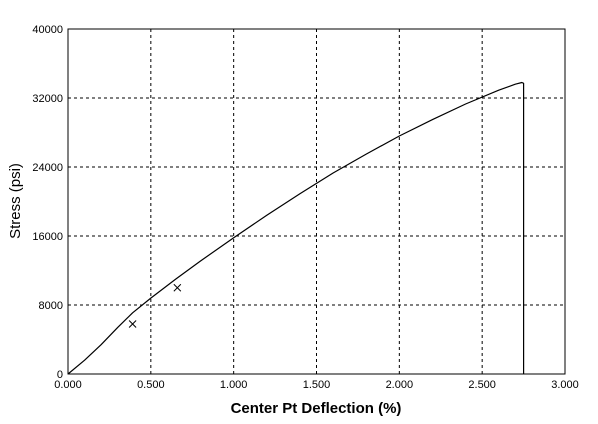 This screenshot has width=598, height=424. Describe the element at coordinates (47, 237) in the screenshot. I see `y-tick-label: 16000` at that location.